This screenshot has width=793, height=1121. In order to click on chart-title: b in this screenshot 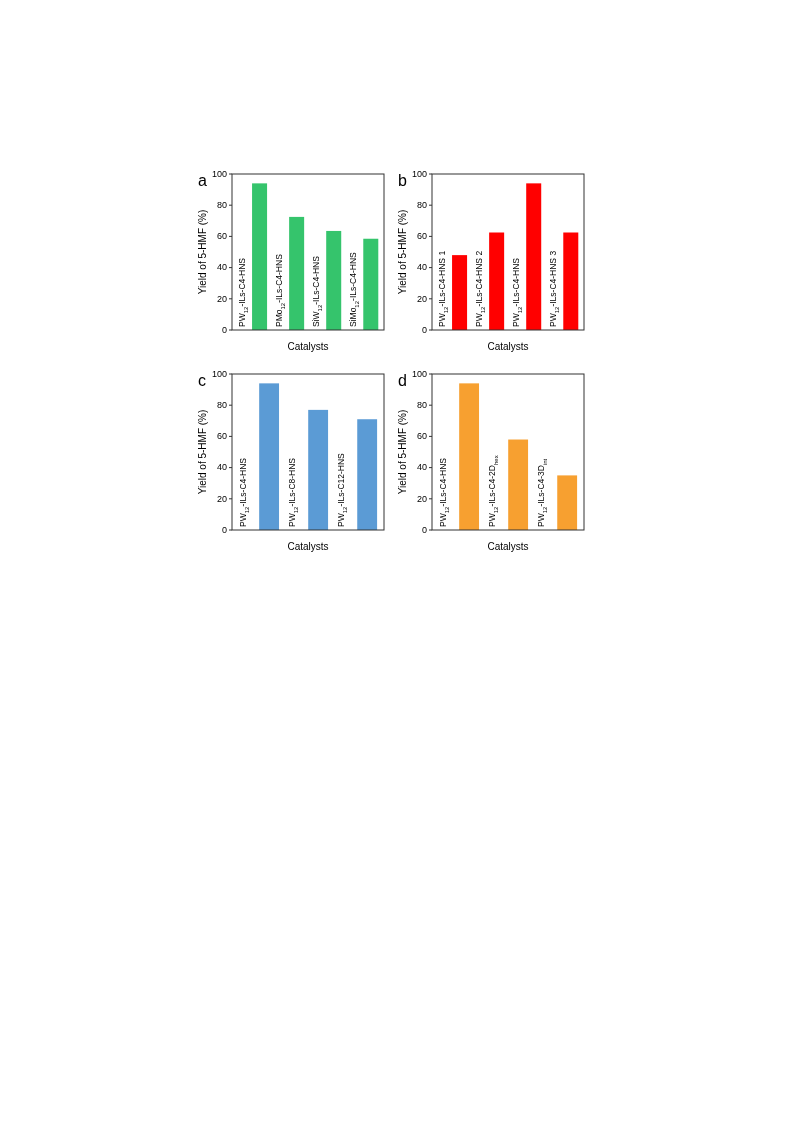, I will do `click(402, 180)`.